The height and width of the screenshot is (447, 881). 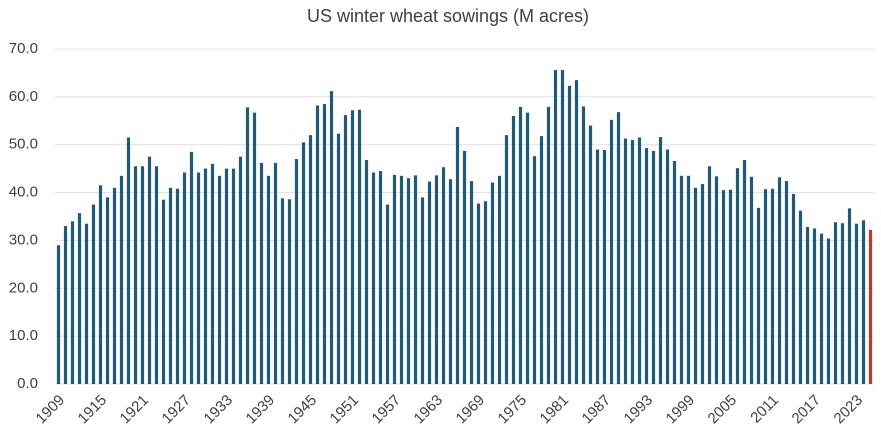 I want to click on x-tick-label: 2011, so click(x=764, y=409).